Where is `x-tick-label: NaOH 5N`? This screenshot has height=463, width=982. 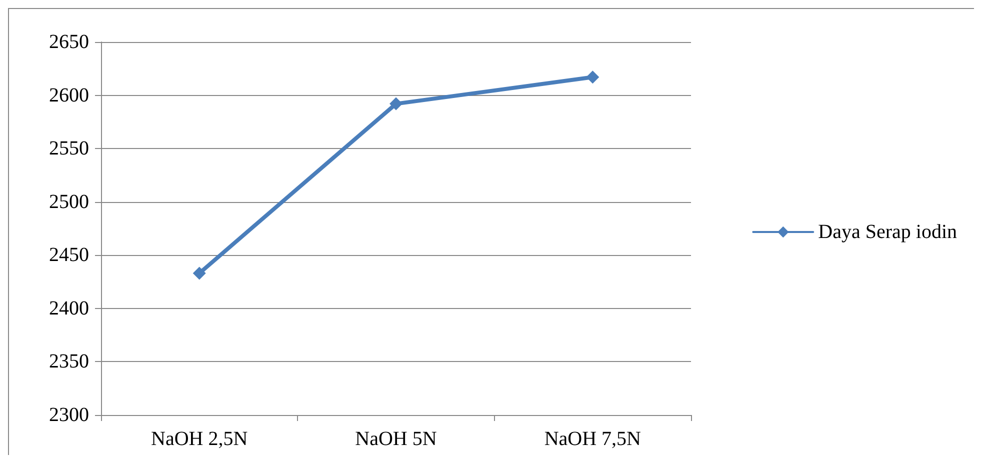
x-tick-label: NaOH 5N is located at coordinates (396, 439).